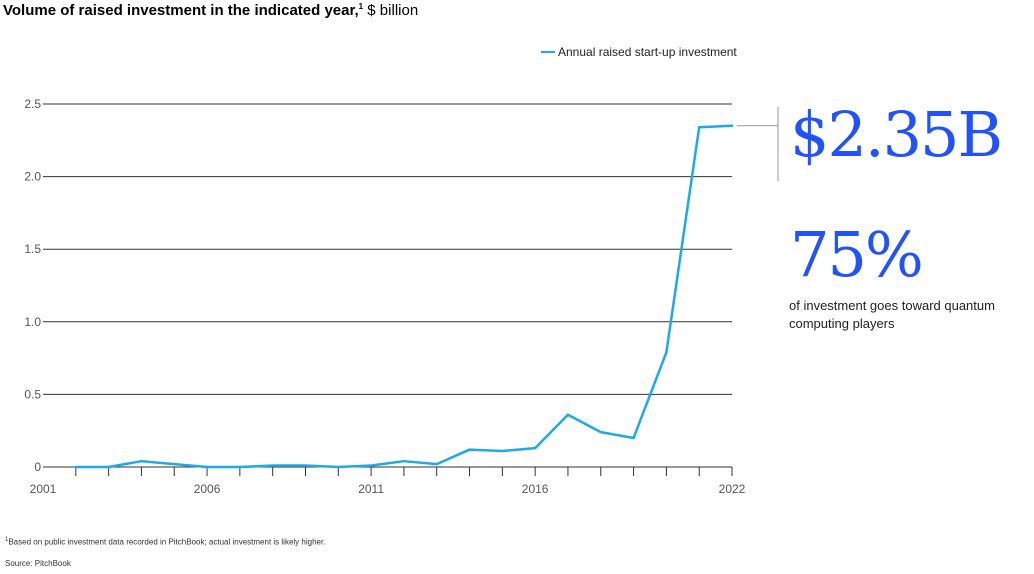 The image size is (1034, 574). Describe the element at coordinates (43, 489) in the screenshot. I see `x-tick-label: 2001` at that location.